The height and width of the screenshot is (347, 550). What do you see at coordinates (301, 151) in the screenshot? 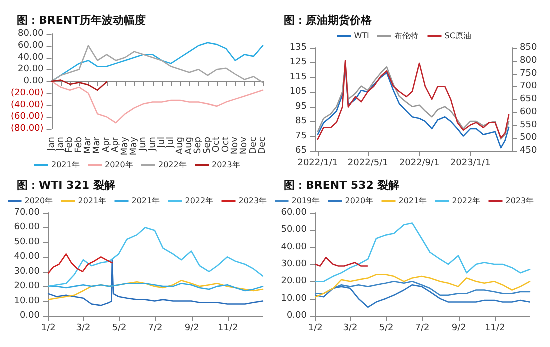
I see `y-tick-label: 65` at bounding box center [301, 151].